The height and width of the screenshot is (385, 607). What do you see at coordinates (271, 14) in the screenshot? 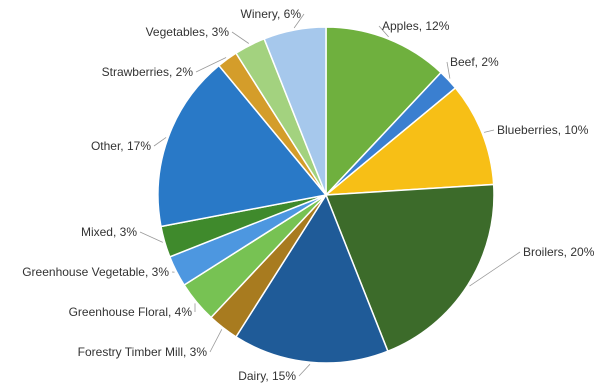
I see `slice-label-winery: Winery, 6%` at bounding box center [271, 14].